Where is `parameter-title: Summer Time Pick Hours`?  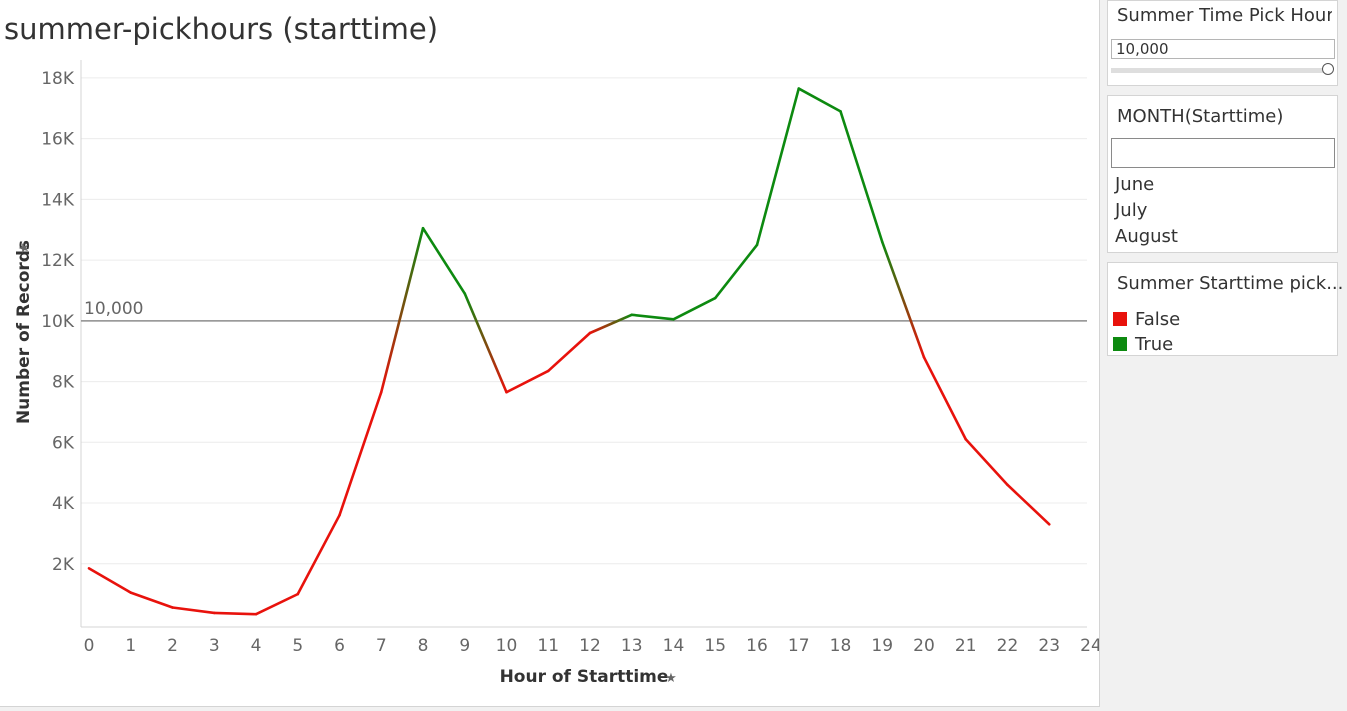 parameter-title: Summer Time Pick Hours is located at coordinates (1224, 15).